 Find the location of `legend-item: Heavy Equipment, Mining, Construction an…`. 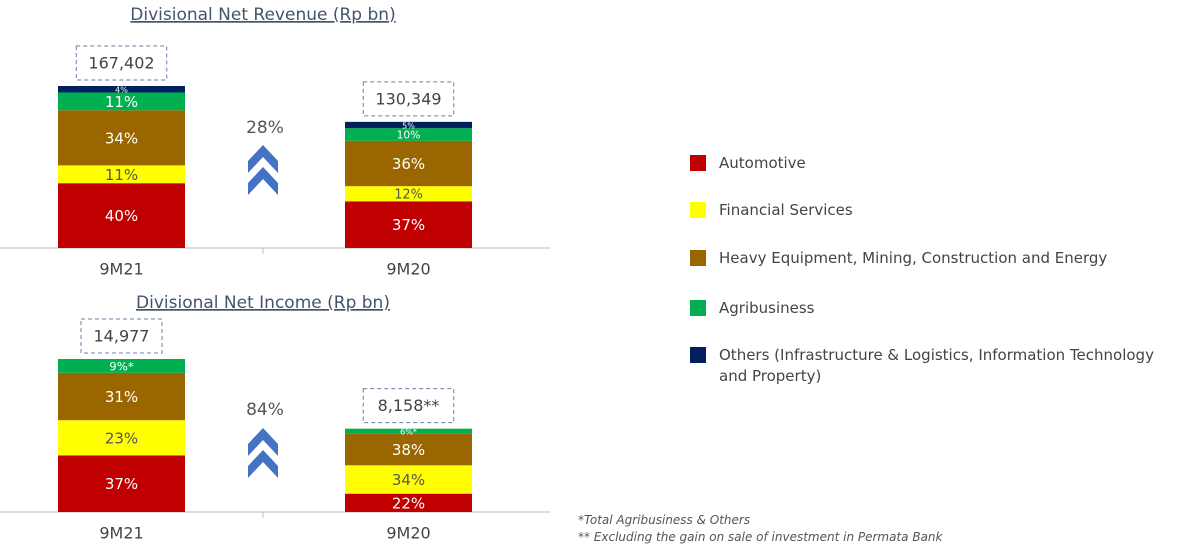

legend-item: Heavy Equipment, Mining, Construction an… is located at coordinates (930, 258).